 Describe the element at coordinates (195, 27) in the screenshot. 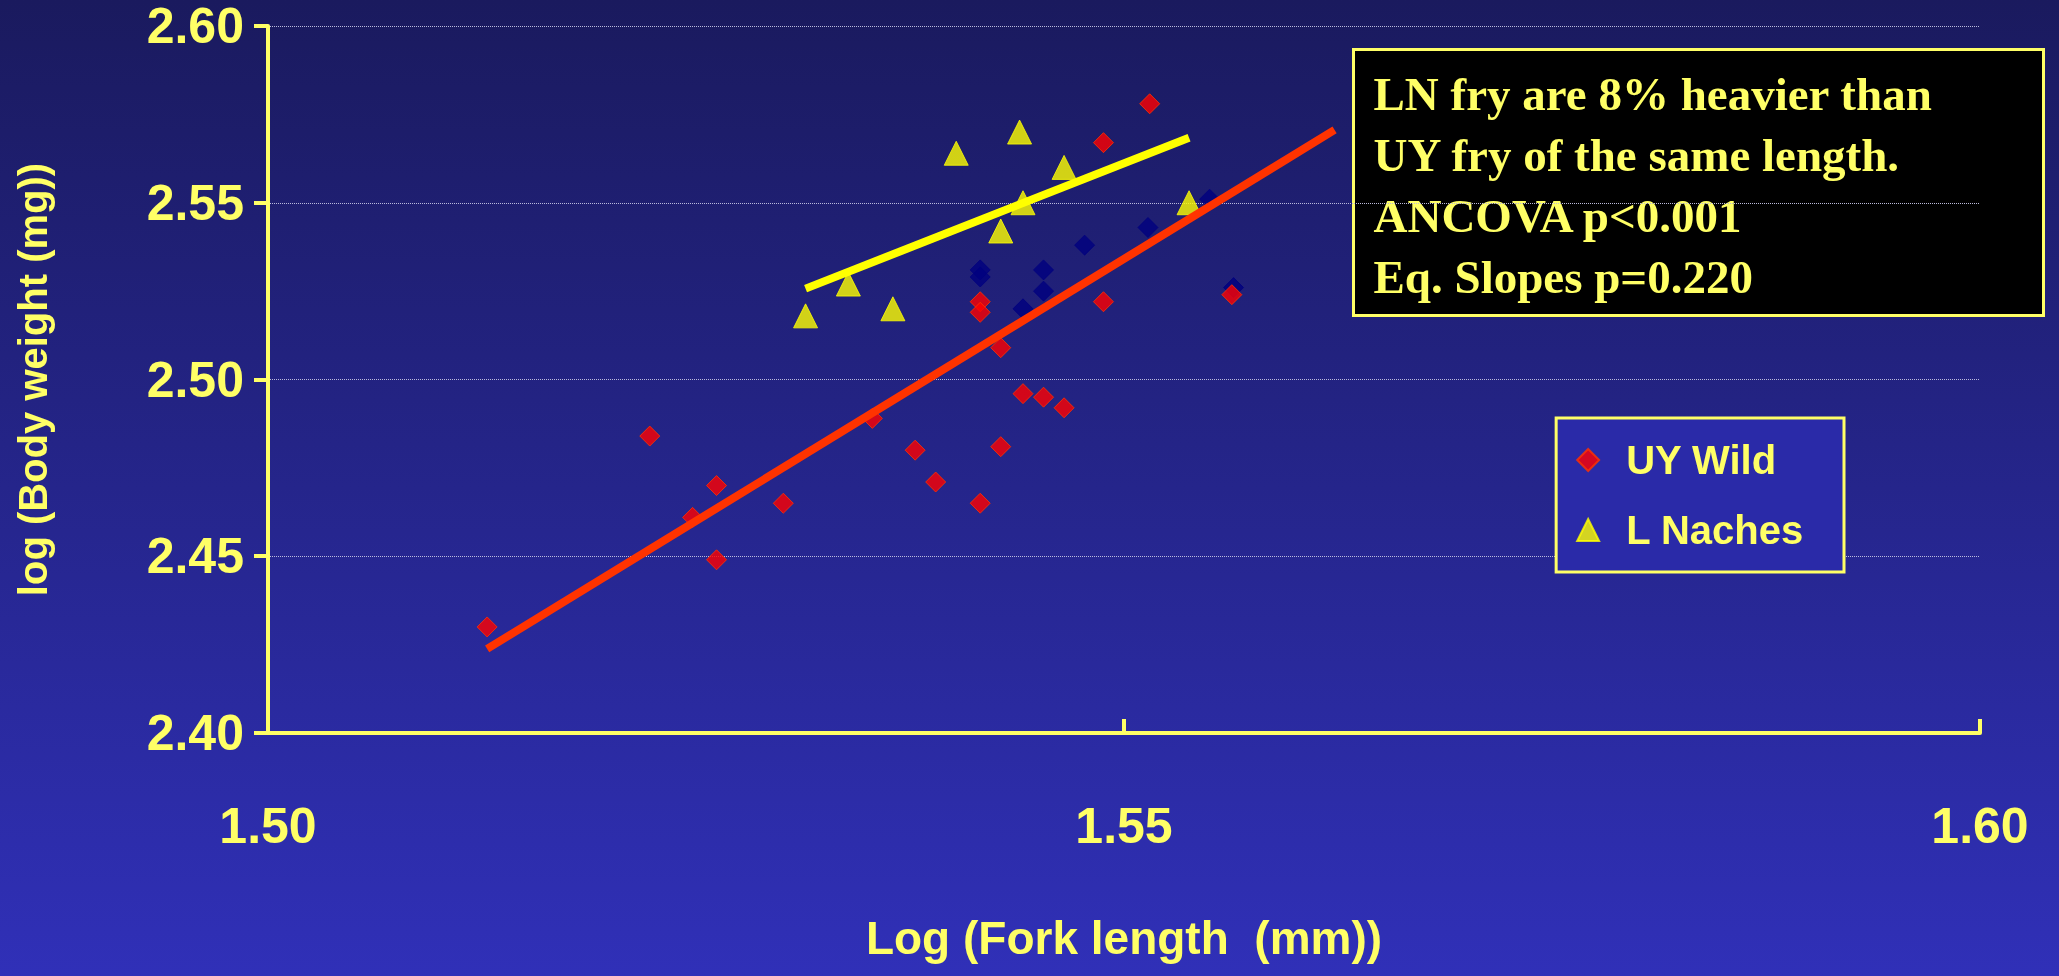

I see `y-tick-label: 2.60` at that location.